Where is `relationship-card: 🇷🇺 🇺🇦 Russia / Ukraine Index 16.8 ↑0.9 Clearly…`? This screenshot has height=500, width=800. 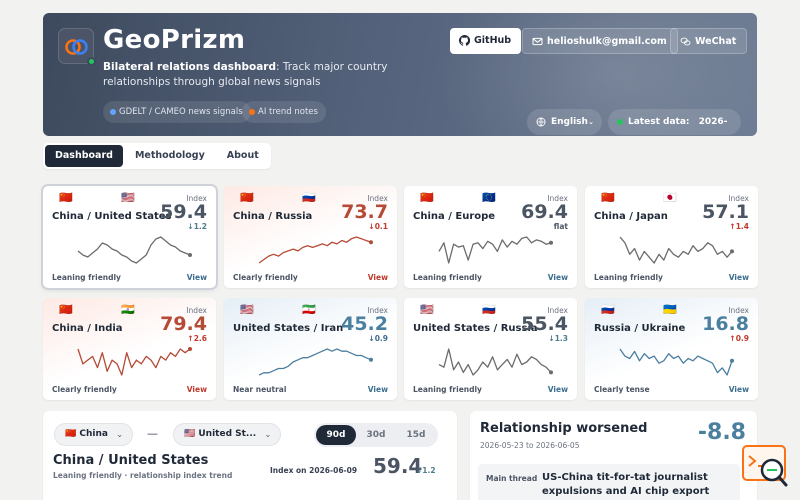
relationship-card: 🇷🇺 🇺🇦 Russia / Ukraine Index 16.8 ↑0.9 Clearly… is located at coordinates (671, 349).